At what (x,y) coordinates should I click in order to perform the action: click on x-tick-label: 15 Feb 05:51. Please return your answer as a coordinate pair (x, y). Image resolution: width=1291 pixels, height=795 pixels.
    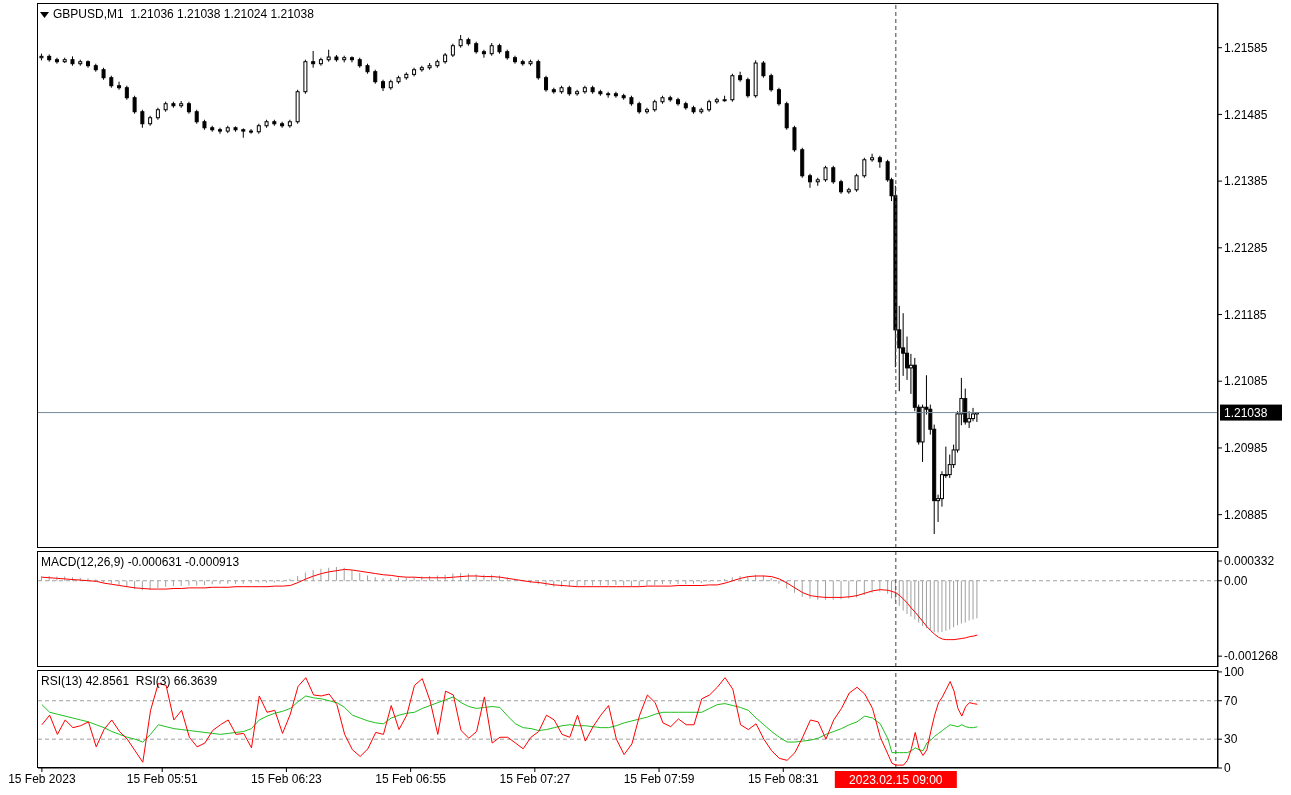
    Looking at the image, I should click on (162, 778).